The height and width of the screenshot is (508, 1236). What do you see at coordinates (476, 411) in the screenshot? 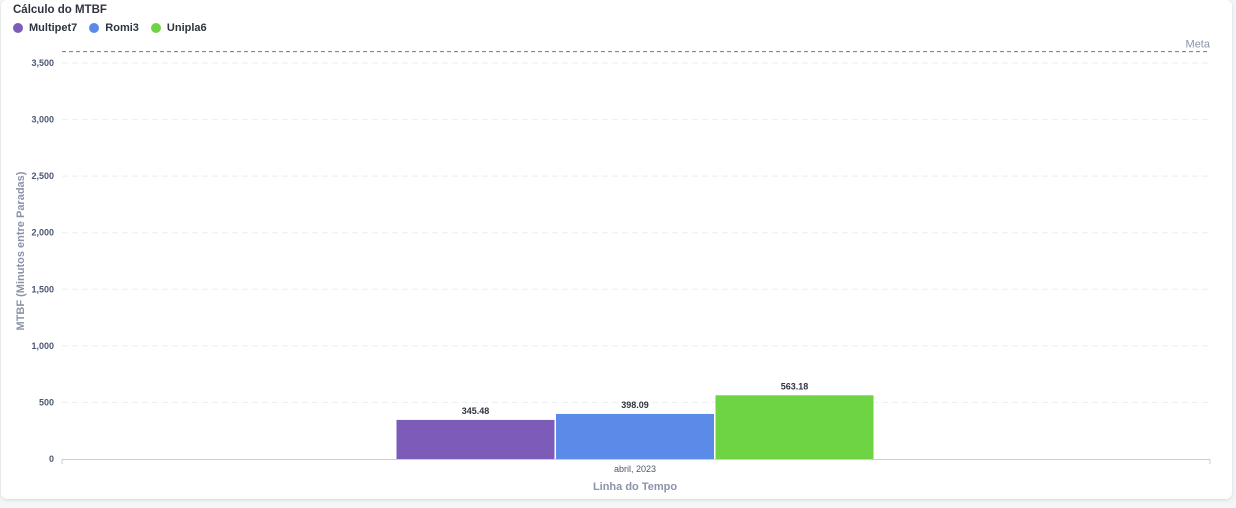
I see `data-label-multipet7: 345.48` at bounding box center [476, 411].